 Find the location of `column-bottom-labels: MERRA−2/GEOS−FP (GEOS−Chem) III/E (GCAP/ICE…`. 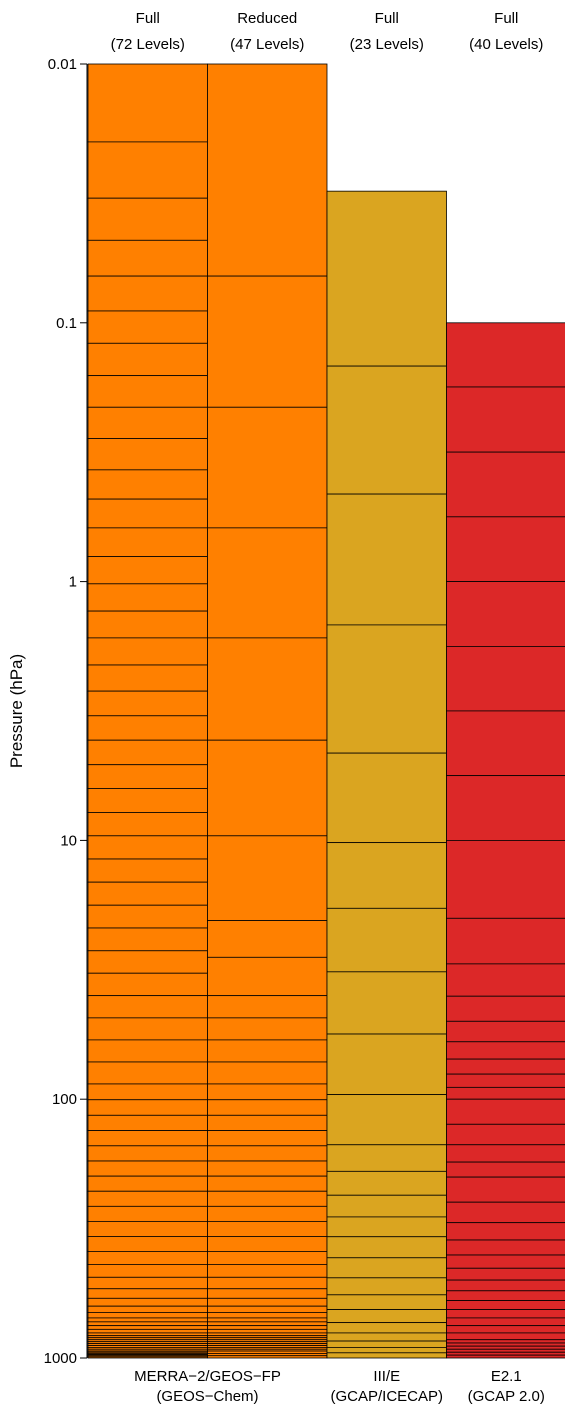

column-bottom-labels: MERRA−2/GEOS−FP (GEOS−Chem) III/E (GCAP/ICE… is located at coordinates (339, 1386).